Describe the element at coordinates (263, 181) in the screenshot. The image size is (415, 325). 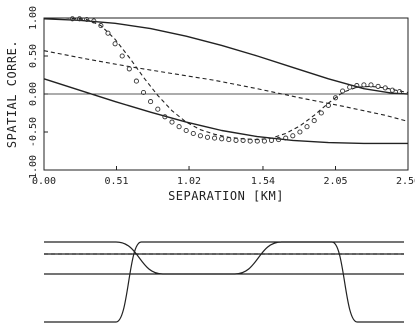
I see `x-tick-label-3: 1.54` at that location.